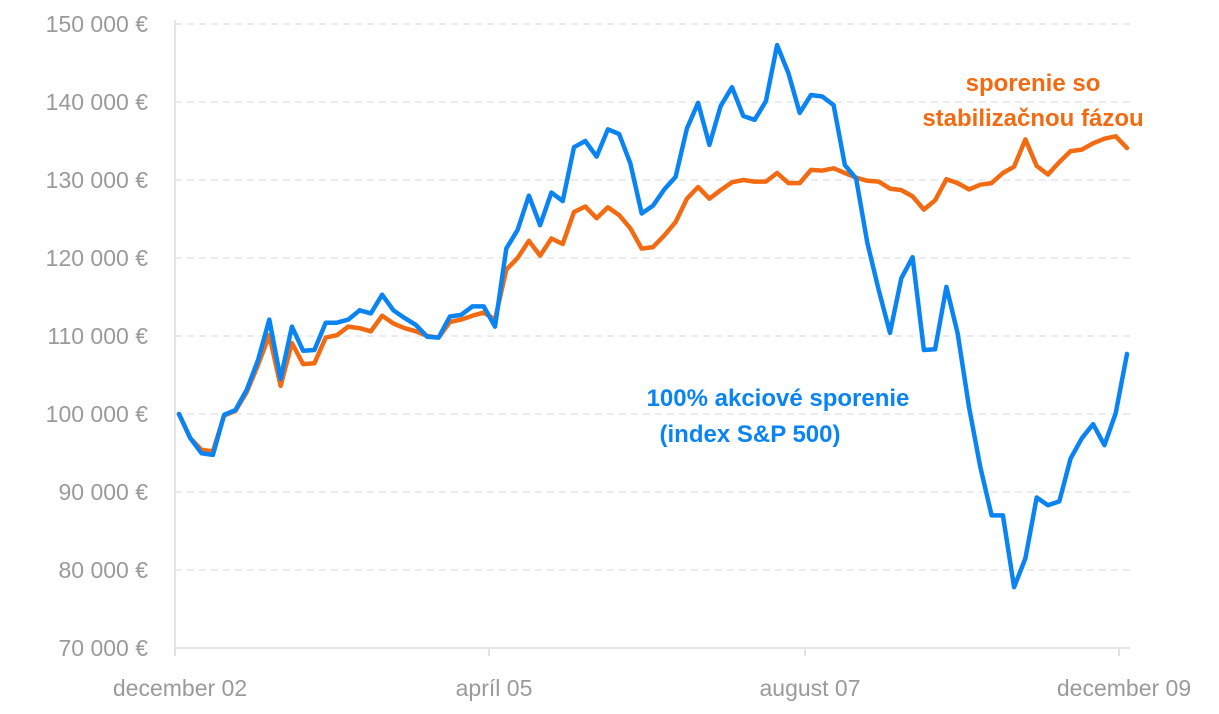  I want to click on blue-series-label-line2: (index S&P 500), so click(750, 434).